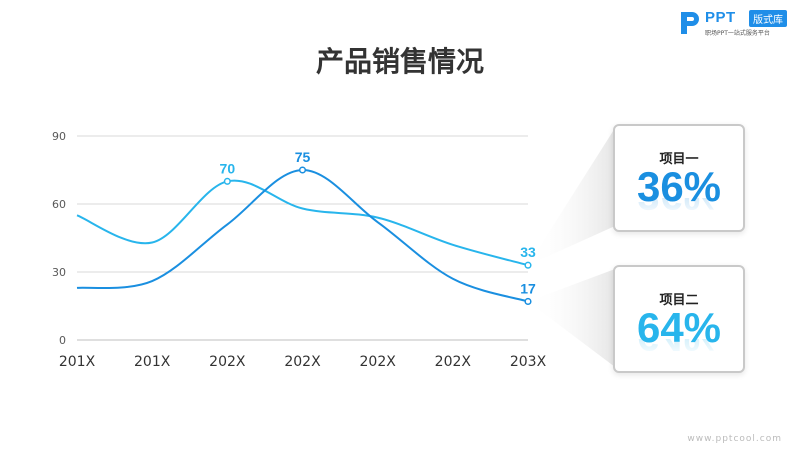 This screenshot has width=800, height=450. I want to click on stat-card-label: 项目一, so click(679, 159).